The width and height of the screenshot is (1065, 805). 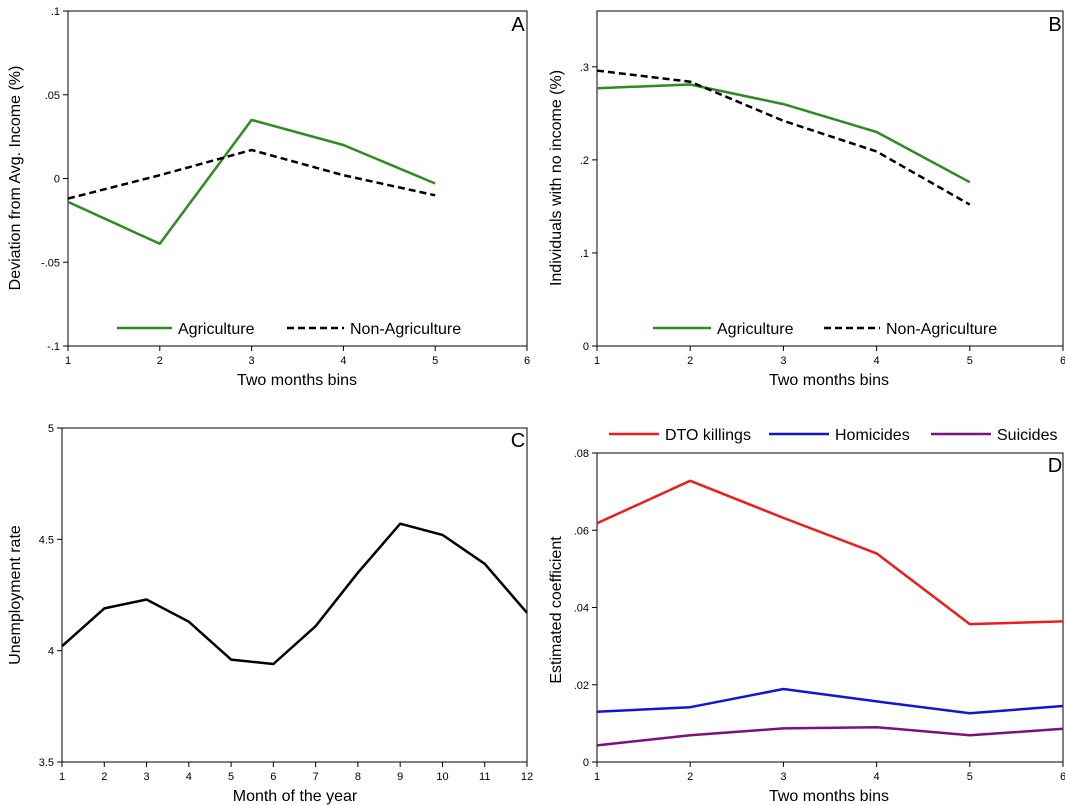 I want to click on panel-a-letter: A, so click(x=518, y=25).